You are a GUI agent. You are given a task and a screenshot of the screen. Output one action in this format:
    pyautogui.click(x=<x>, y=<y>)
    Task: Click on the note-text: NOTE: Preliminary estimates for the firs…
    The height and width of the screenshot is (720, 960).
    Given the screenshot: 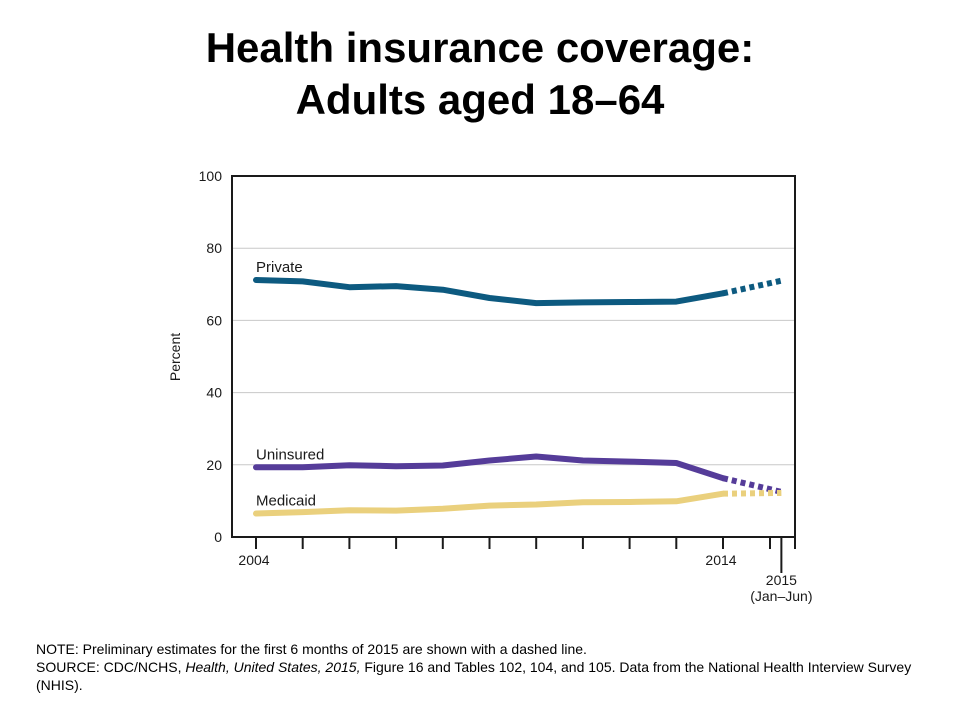 What is the action you would take?
    pyautogui.click(x=311, y=649)
    